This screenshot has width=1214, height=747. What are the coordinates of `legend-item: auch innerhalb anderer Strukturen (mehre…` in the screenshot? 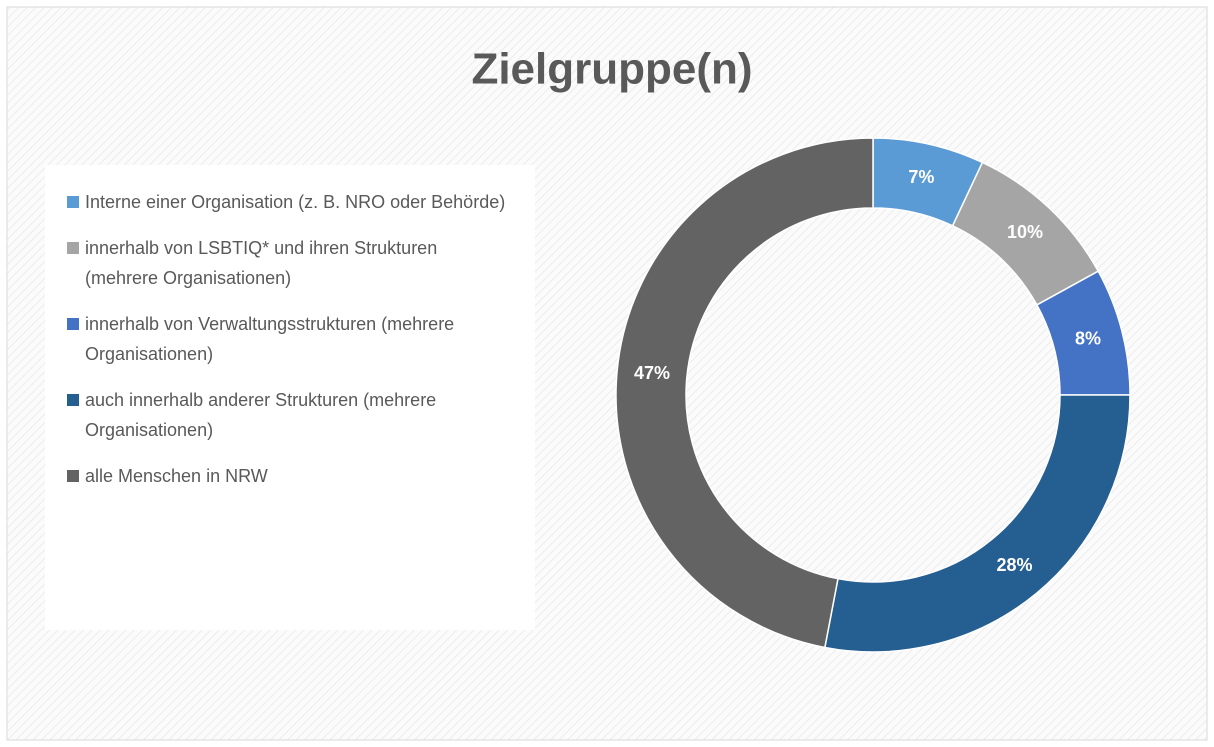 It's located at (291, 415).